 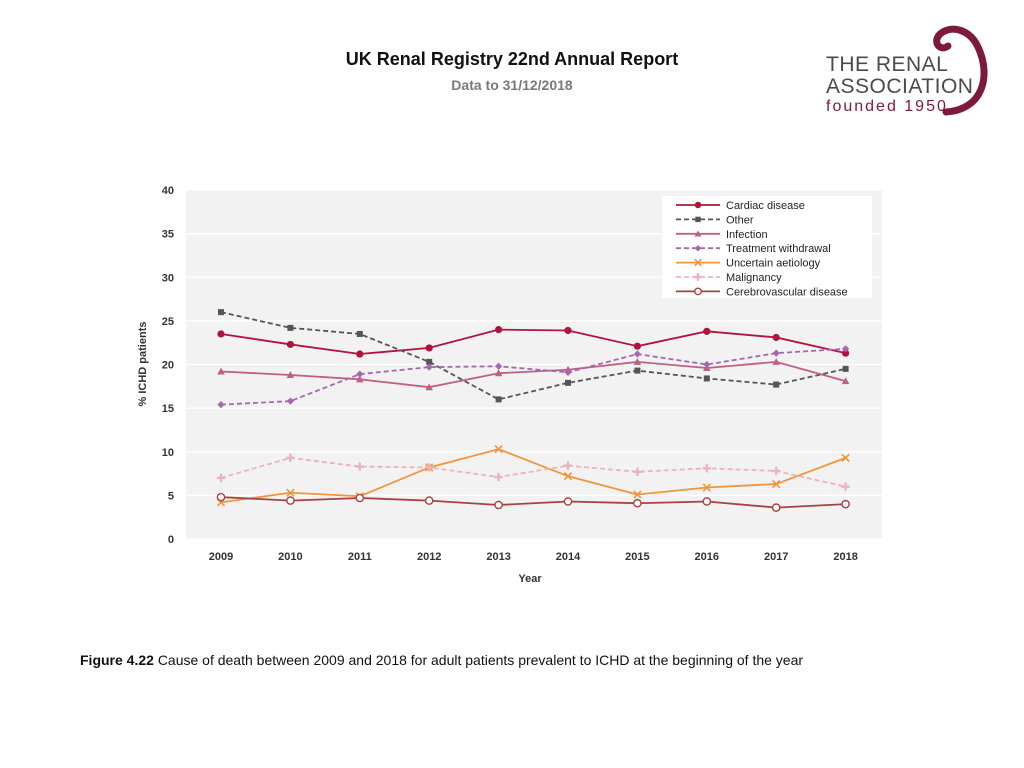 I want to click on x-tick-label: 2013, so click(x=498, y=557).